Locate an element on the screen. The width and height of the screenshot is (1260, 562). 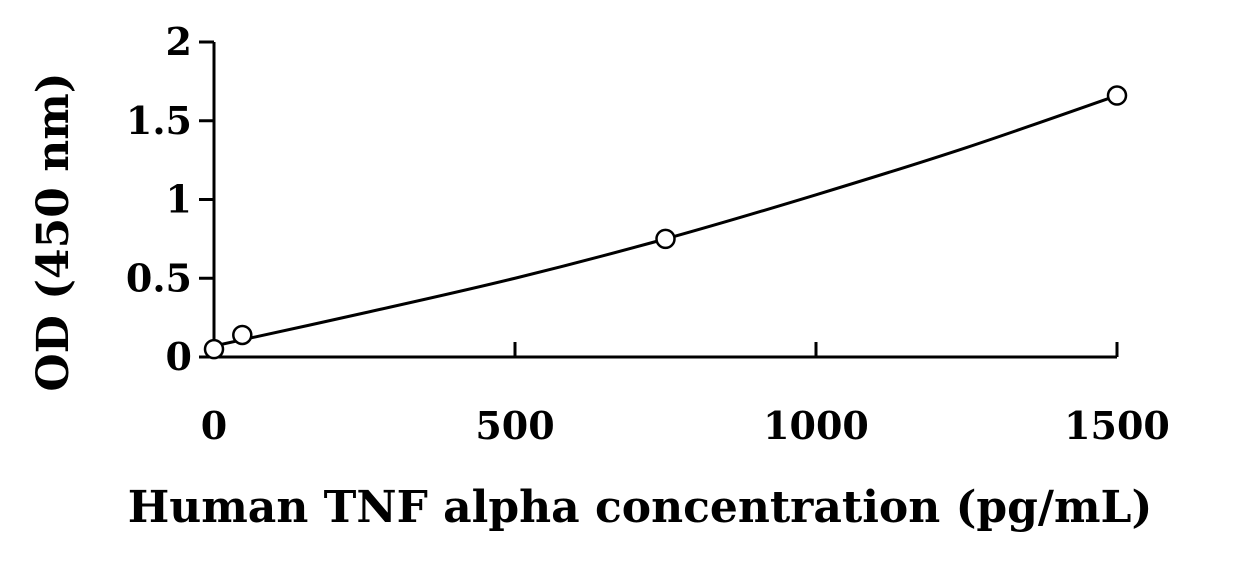
x-tick-label: 0 is located at coordinates (214, 425).